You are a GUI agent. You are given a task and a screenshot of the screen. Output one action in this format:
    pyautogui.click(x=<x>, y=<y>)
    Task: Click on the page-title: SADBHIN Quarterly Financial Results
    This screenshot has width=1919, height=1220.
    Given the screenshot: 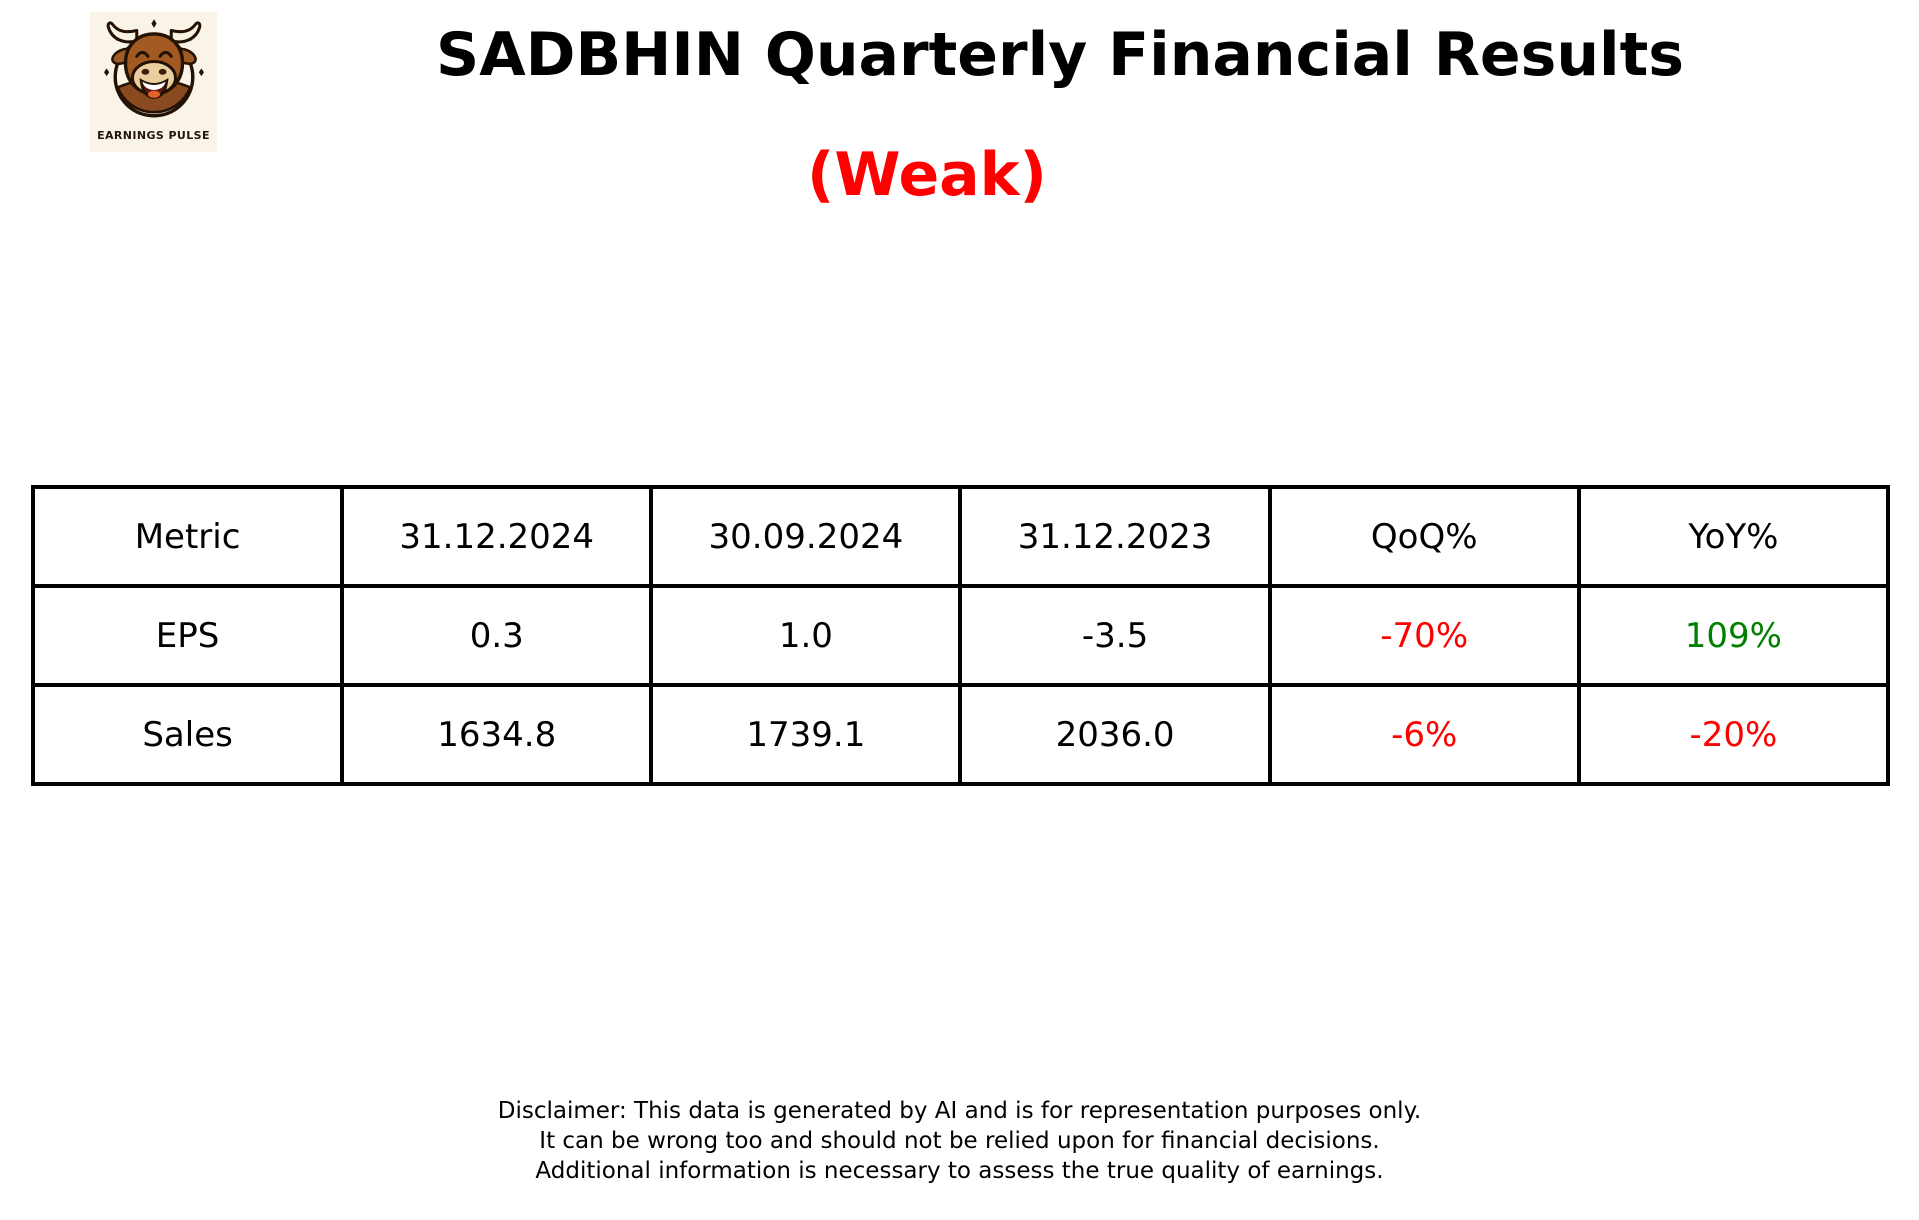 What is the action you would take?
    pyautogui.click(x=1060, y=55)
    